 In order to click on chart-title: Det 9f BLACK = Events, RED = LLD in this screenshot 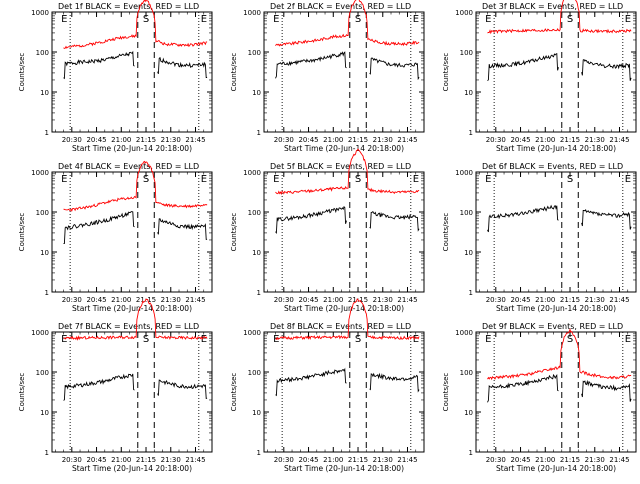, I will do `click(552, 326)`.